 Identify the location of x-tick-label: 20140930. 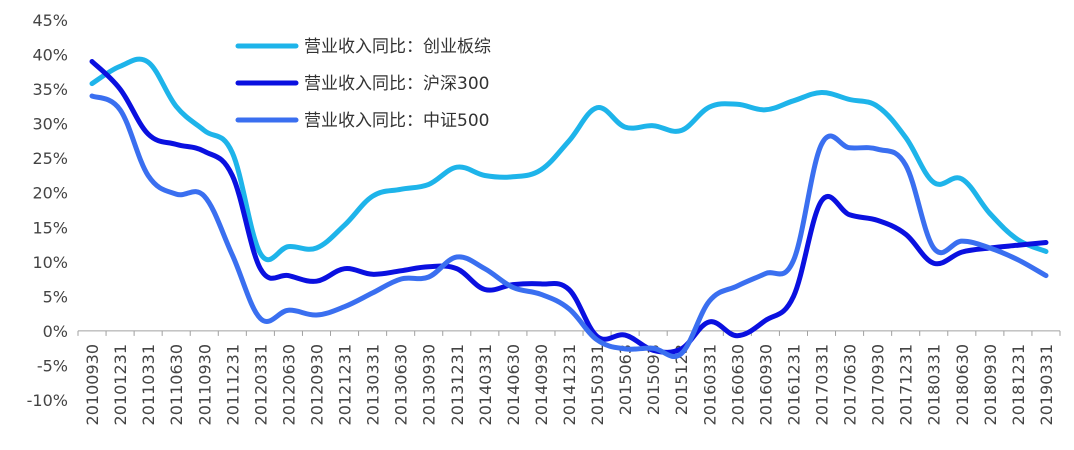
(541, 384).